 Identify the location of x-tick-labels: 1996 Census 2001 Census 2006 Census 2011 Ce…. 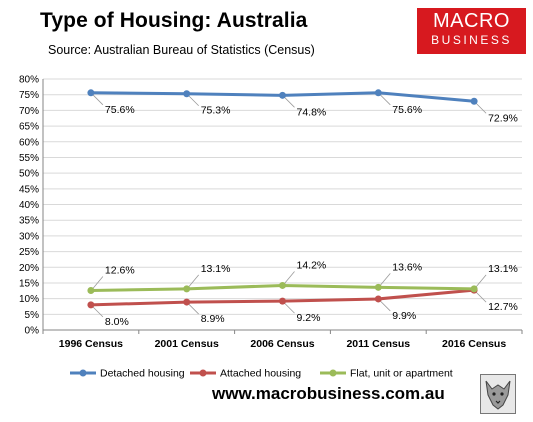
(283, 344).